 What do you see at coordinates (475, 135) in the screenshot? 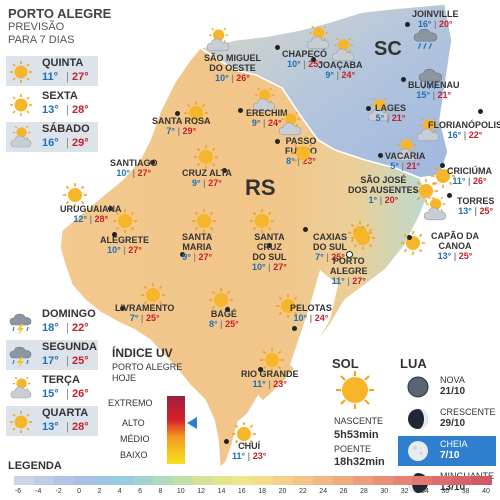
I see `city-max: 22°` at bounding box center [475, 135].